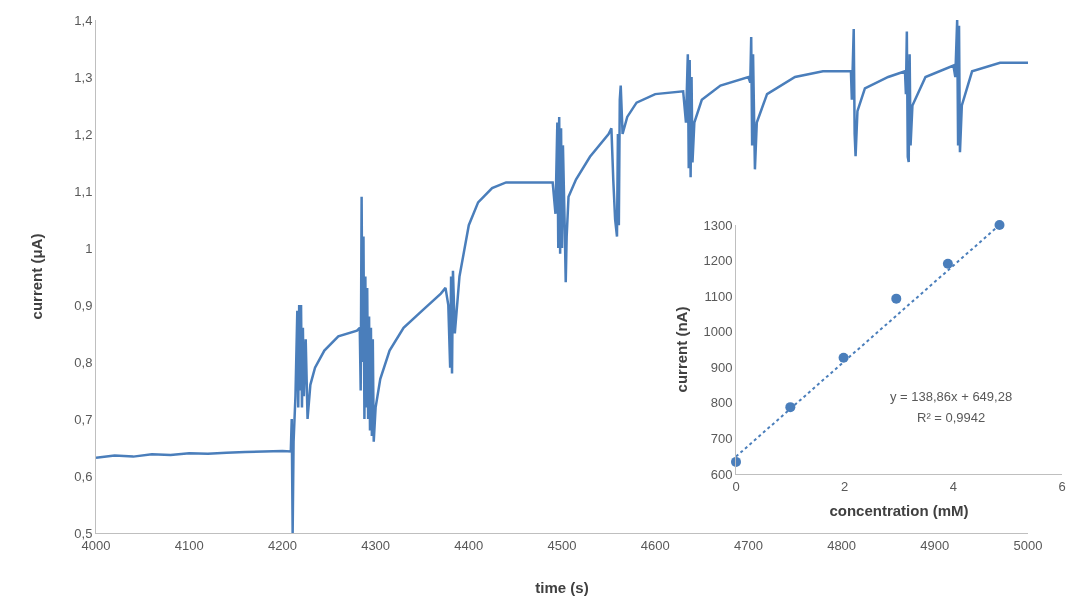  I want to click on y-tick-label: 700, so click(721, 438).